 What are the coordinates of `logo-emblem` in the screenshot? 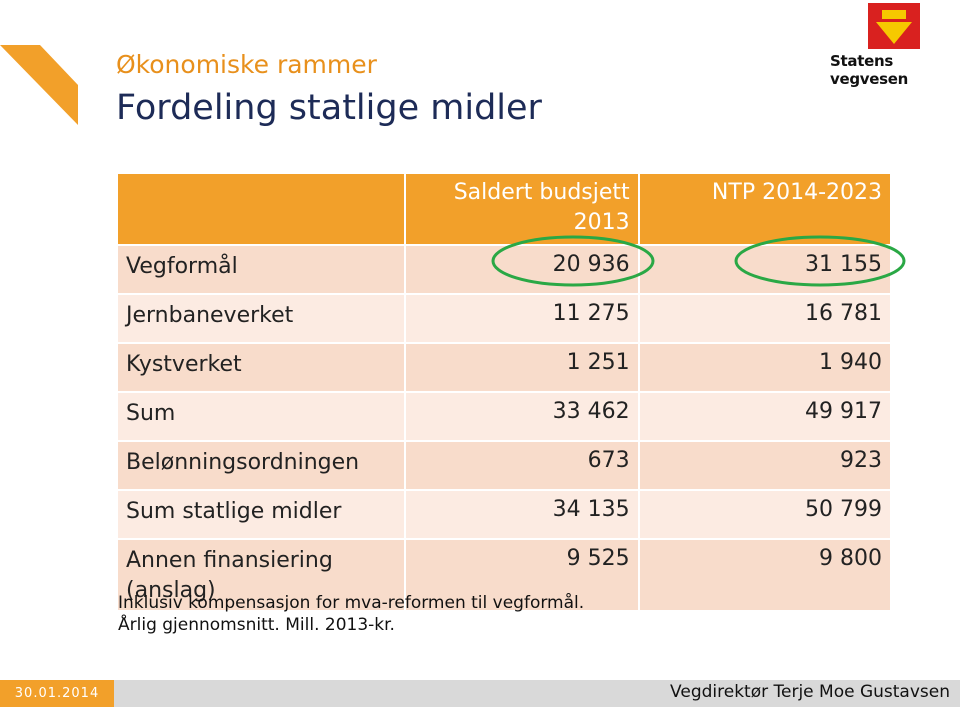 It's located at (894, 26).